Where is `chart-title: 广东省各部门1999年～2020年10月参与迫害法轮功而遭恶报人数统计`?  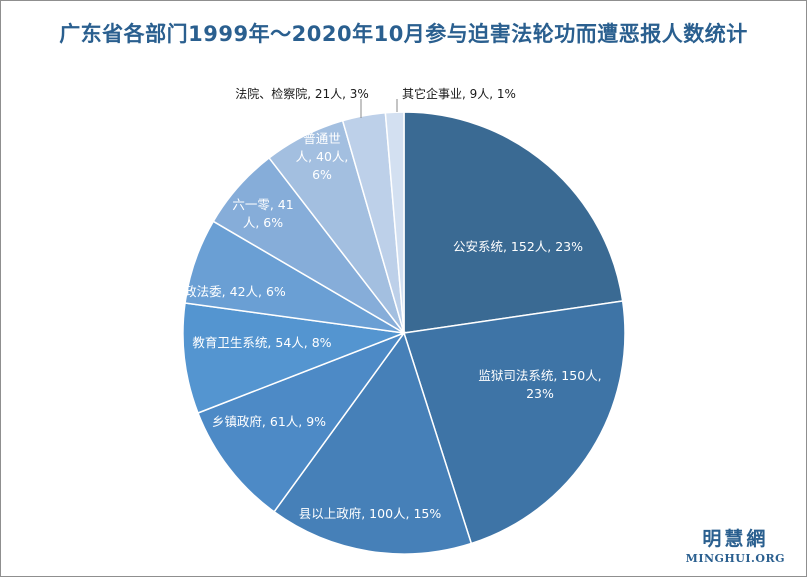
chart-title: 广东省各部门1999年～2020年10月参与迫害法轮功而遭恶报人数统计 is located at coordinates (403, 34).